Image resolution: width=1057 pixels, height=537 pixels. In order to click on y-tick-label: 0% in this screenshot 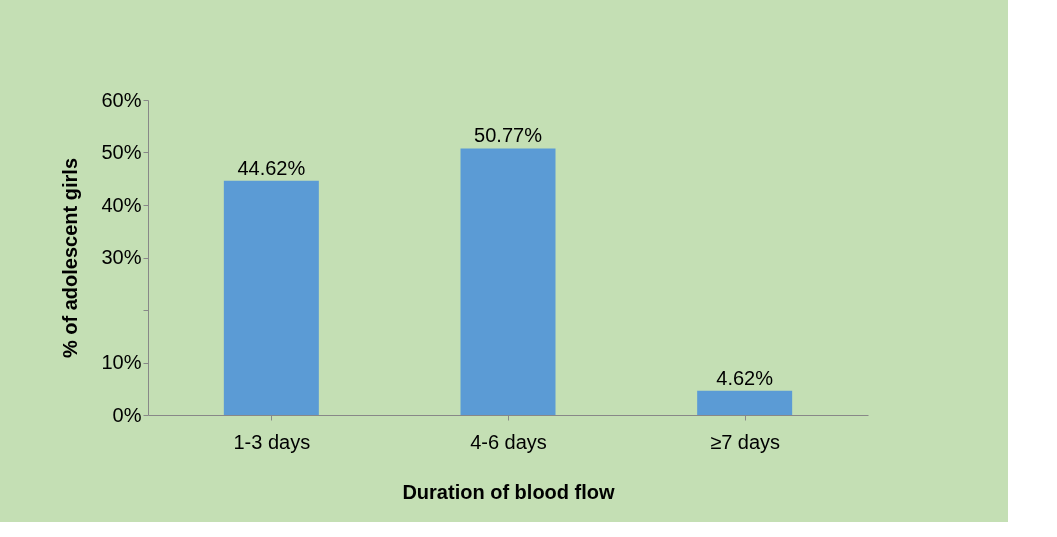, I will do `click(127, 414)`.